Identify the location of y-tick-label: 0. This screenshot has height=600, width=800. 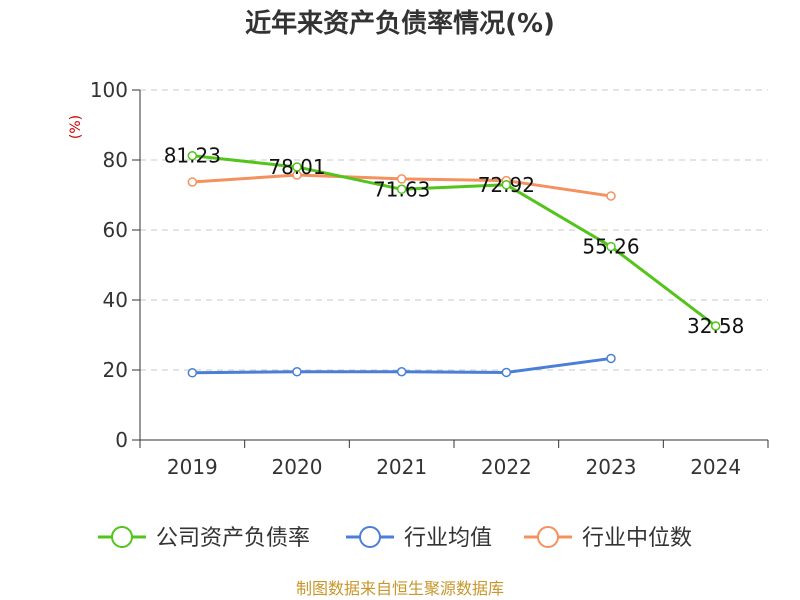
(121, 440).